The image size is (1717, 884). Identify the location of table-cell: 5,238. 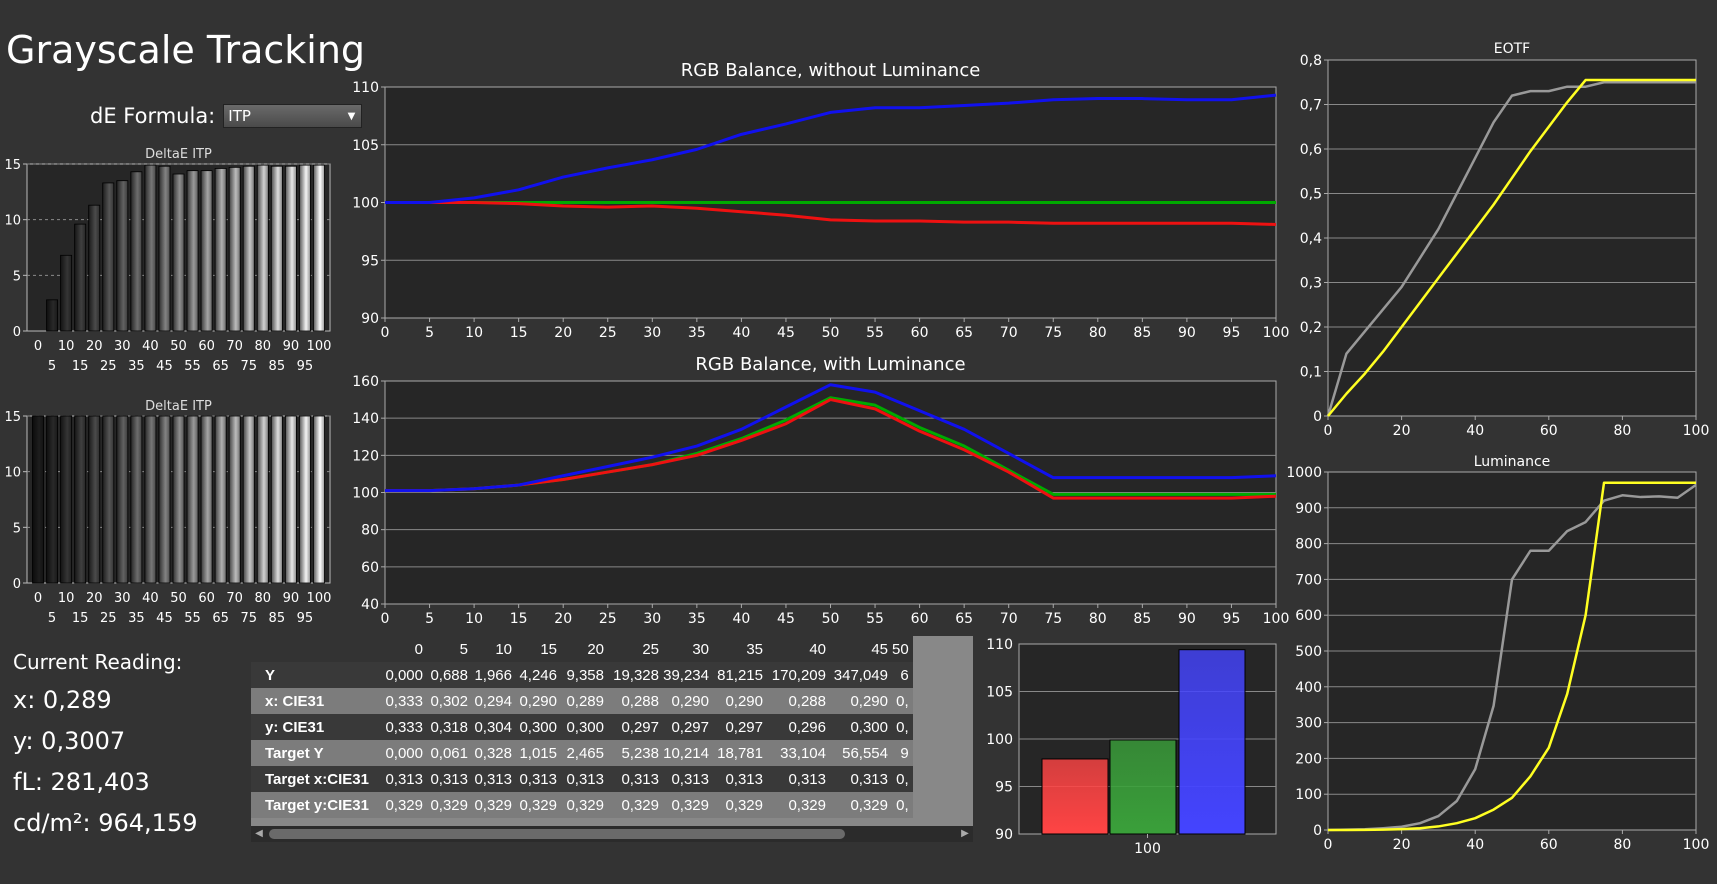
(635, 753).